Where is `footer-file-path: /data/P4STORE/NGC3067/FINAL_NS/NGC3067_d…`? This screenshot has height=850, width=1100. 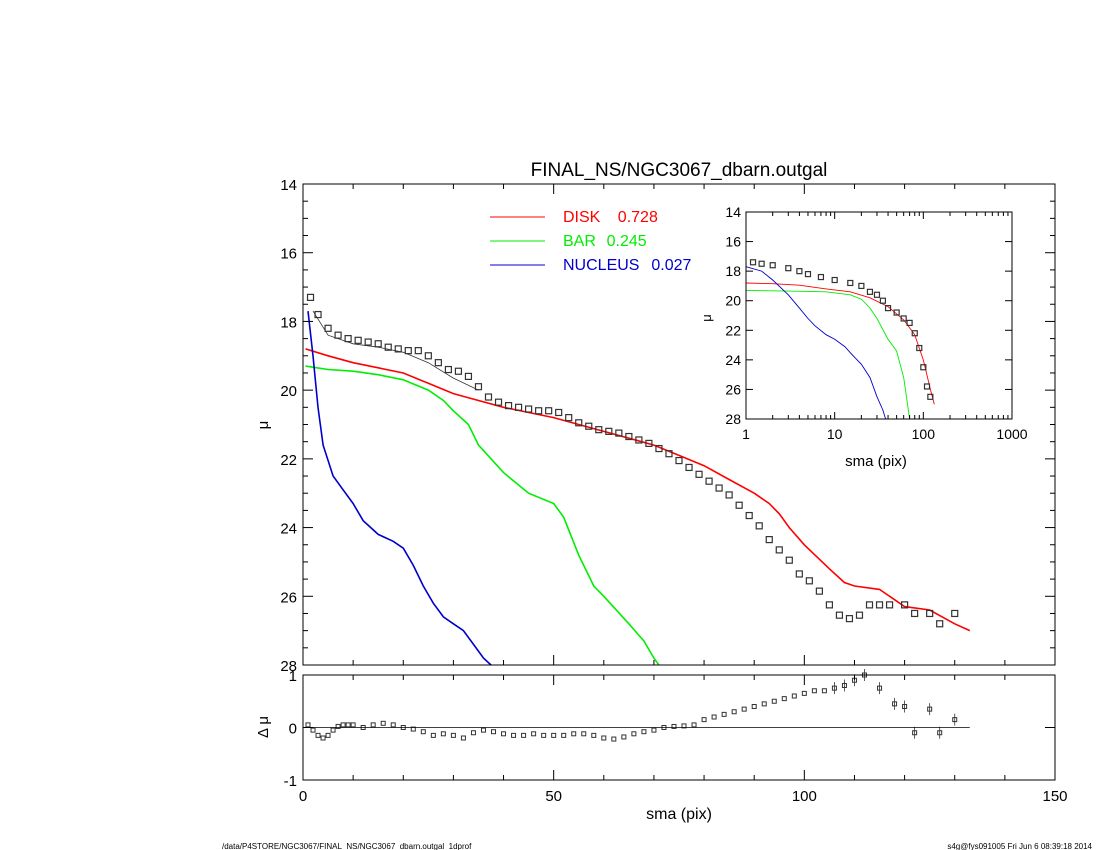
footer-file-path: /data/P4STORE/NGC3067/FINAL_NS/NGC3067_d… is located at coordinates (347, 846).